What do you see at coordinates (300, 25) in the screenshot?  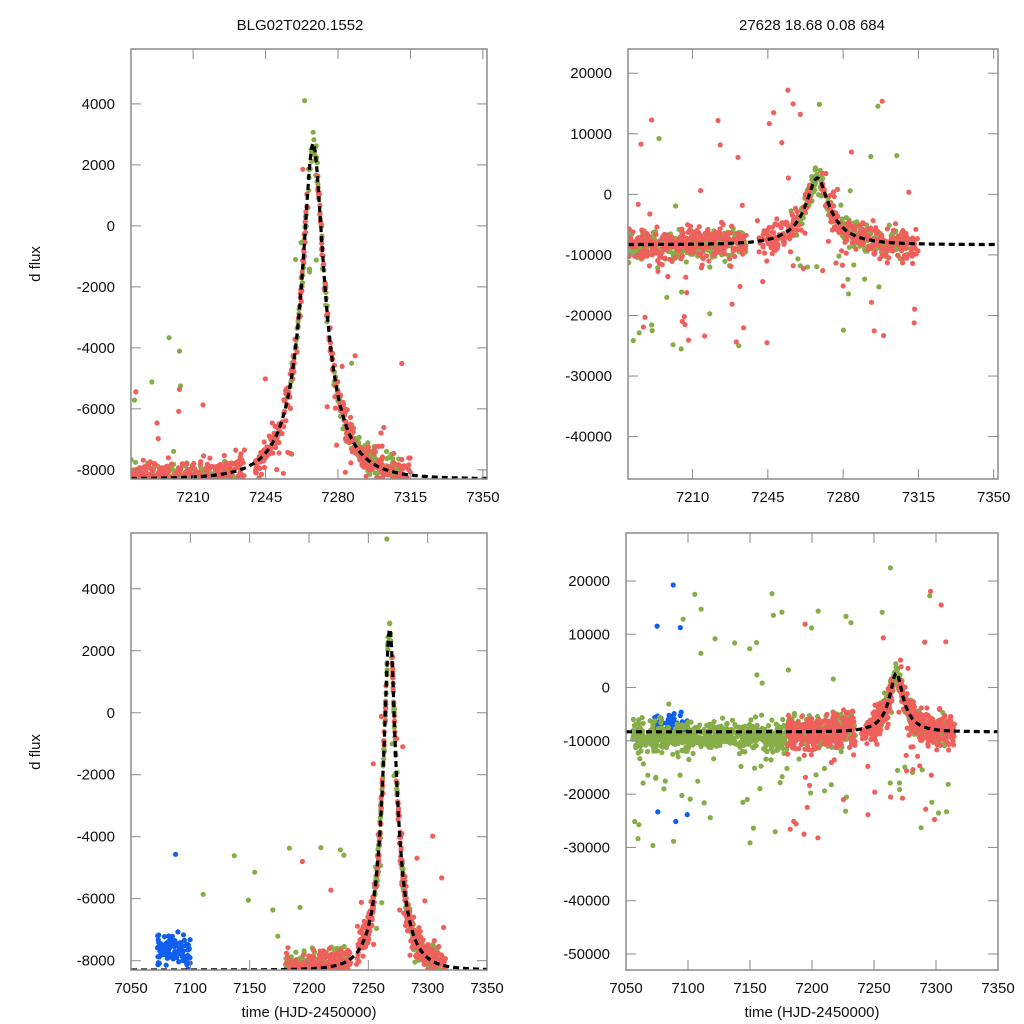 I see `title-left: BLG02T0220.1552` at bounding box center [300, 25].